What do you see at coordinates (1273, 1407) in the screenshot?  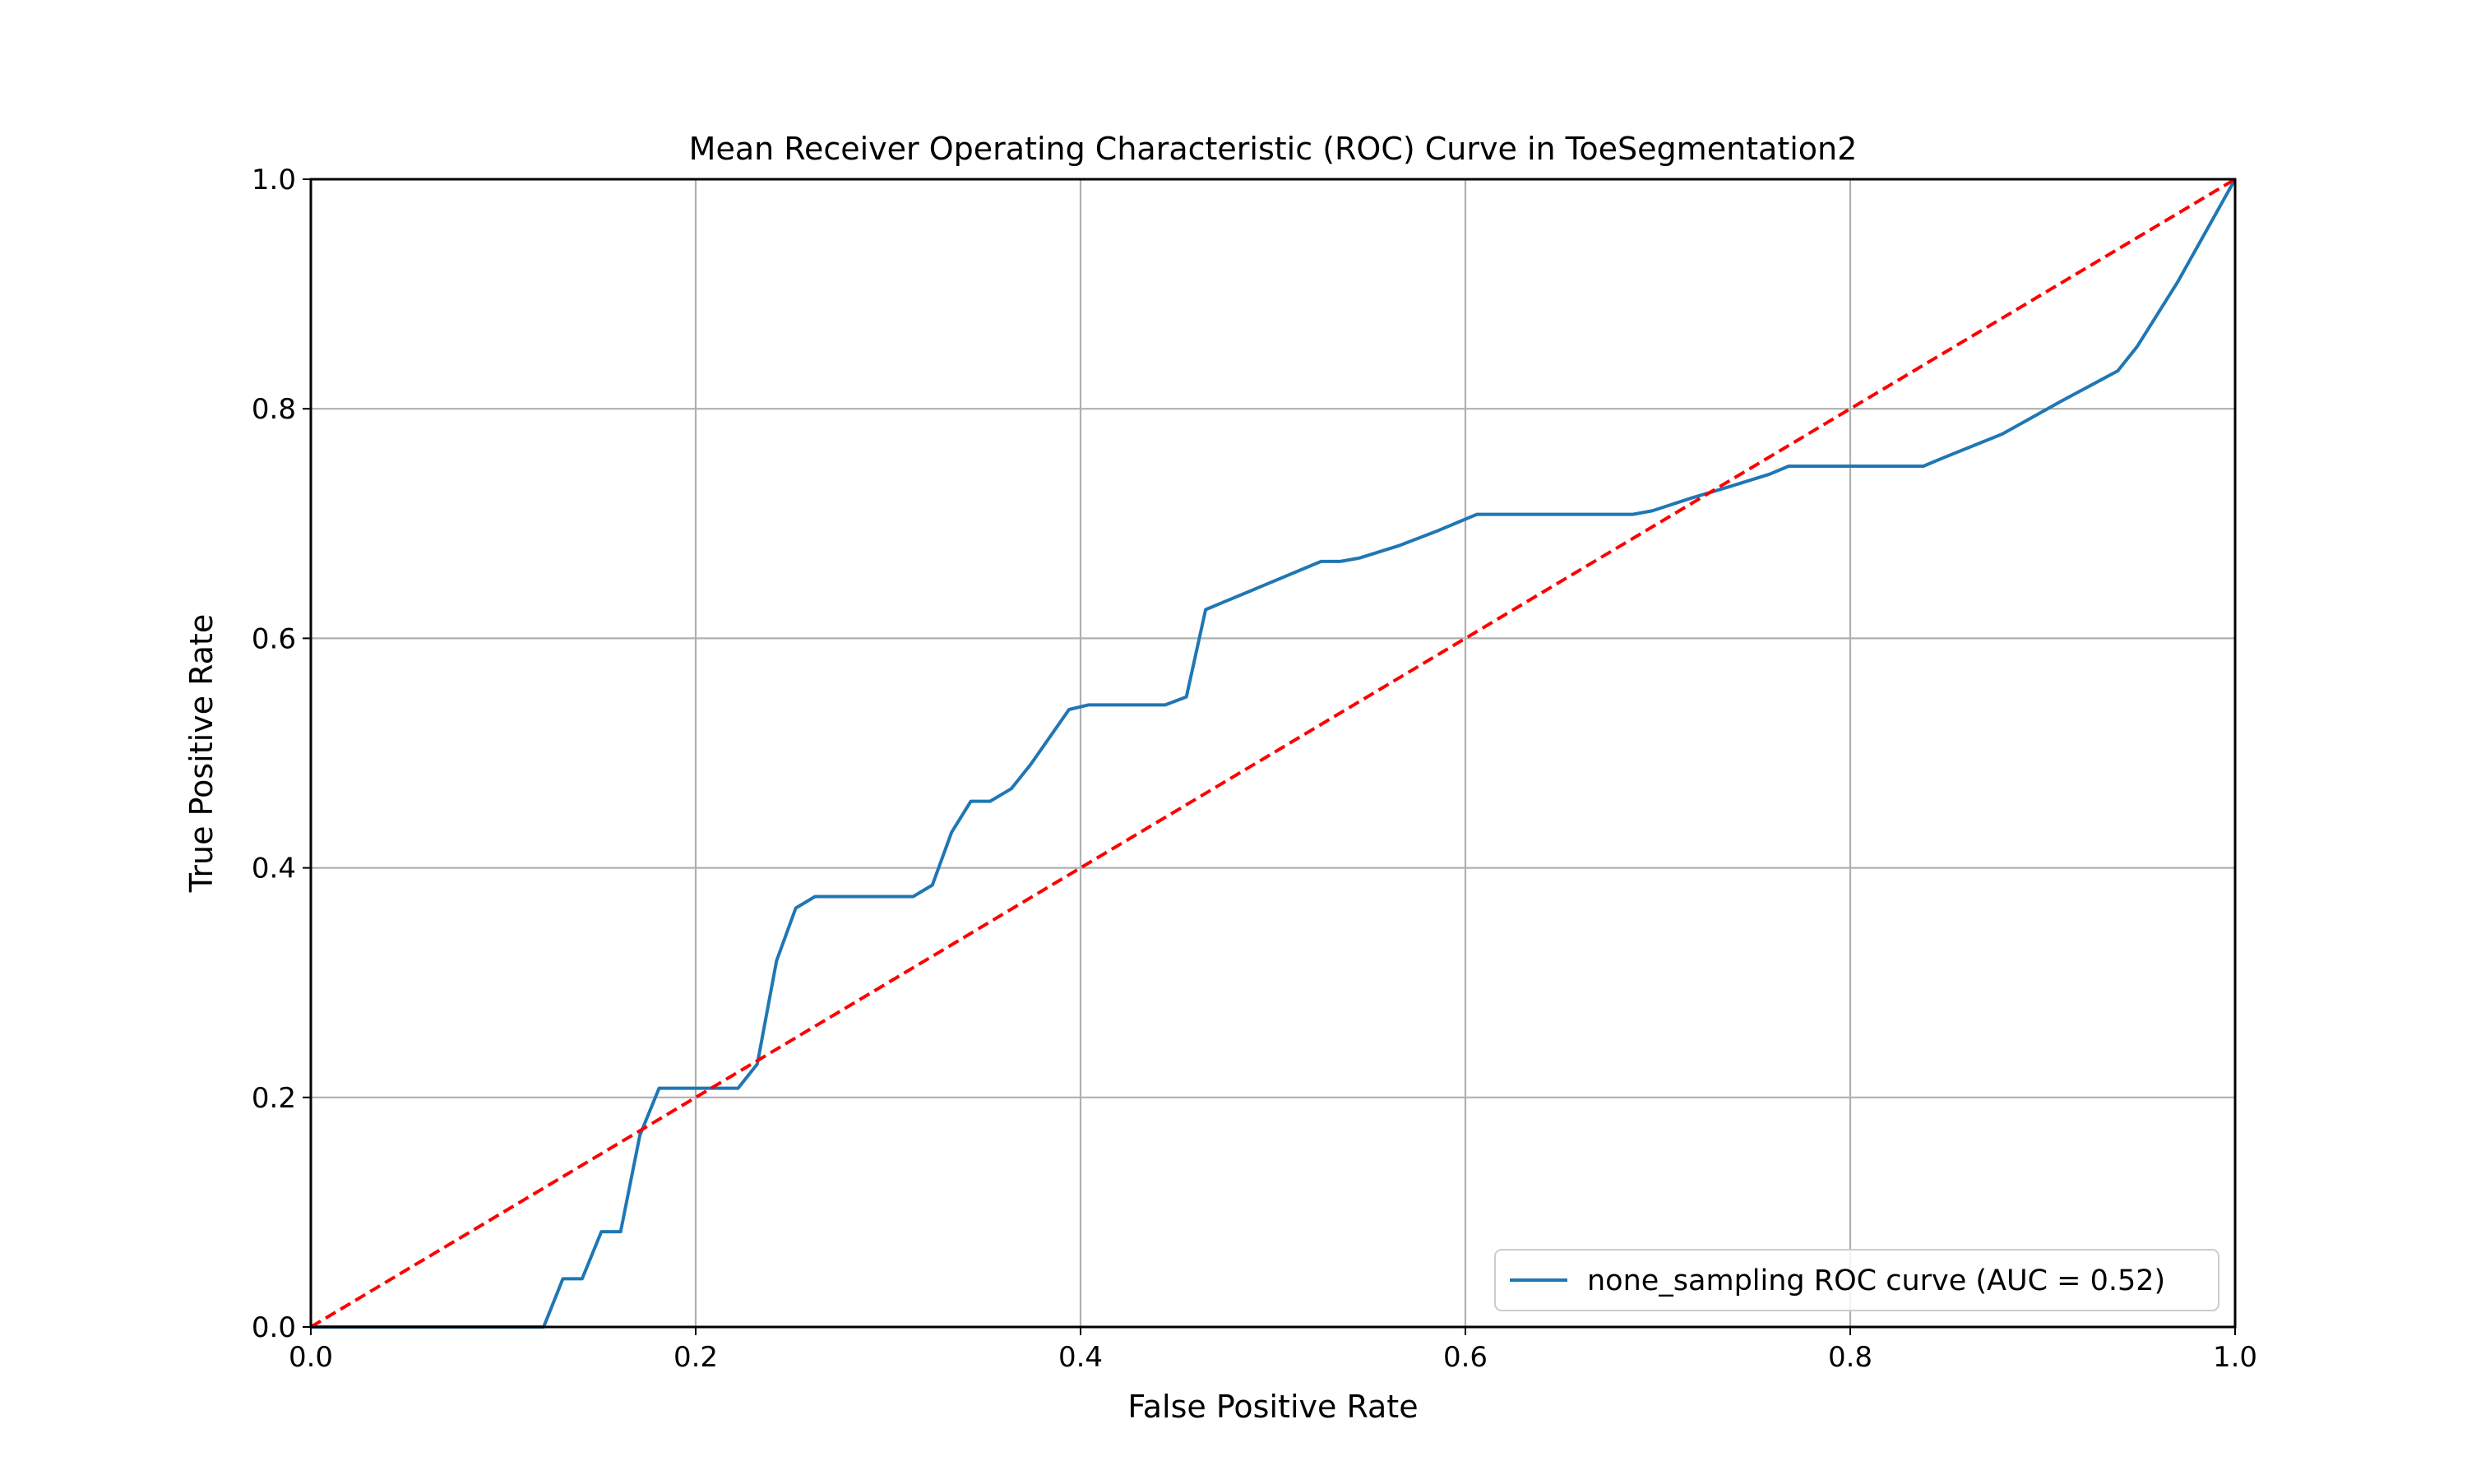 I see `x-axis-label: False Positive Rate` at bounding box center [1273, 1407].